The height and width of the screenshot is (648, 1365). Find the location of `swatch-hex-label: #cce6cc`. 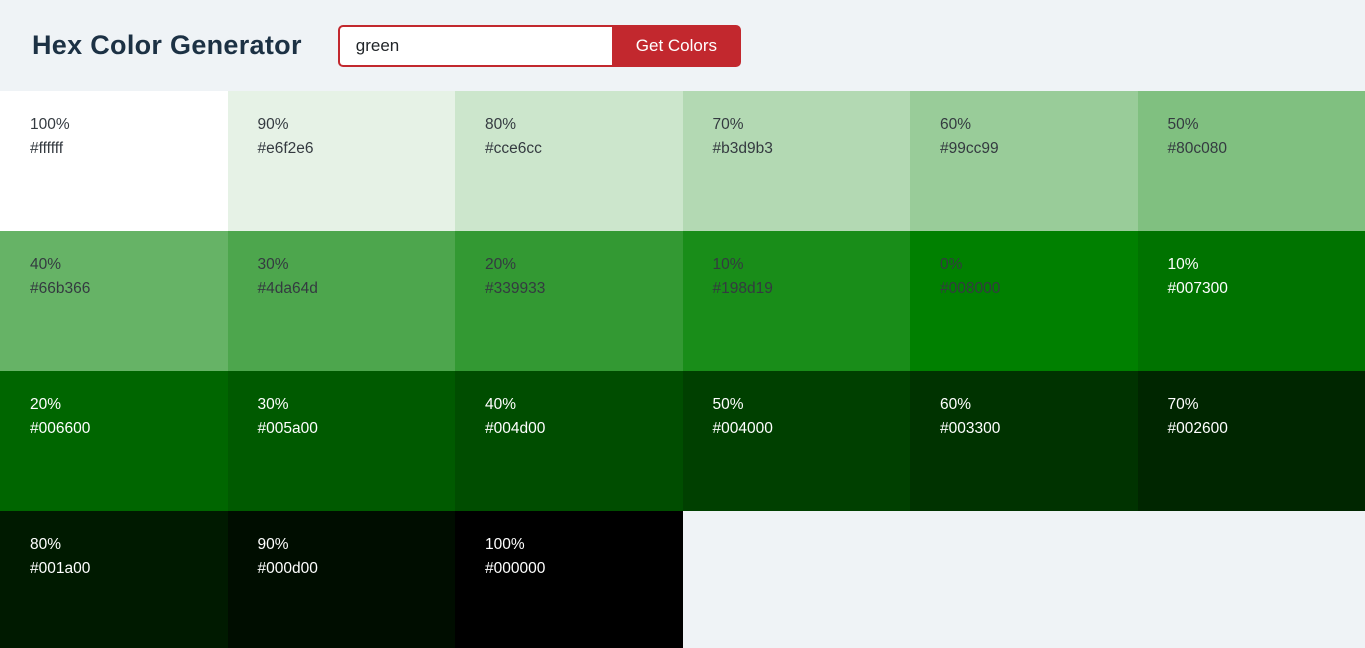

swatch-hex-label: #cce6cc is located at coordinates (513, 148).